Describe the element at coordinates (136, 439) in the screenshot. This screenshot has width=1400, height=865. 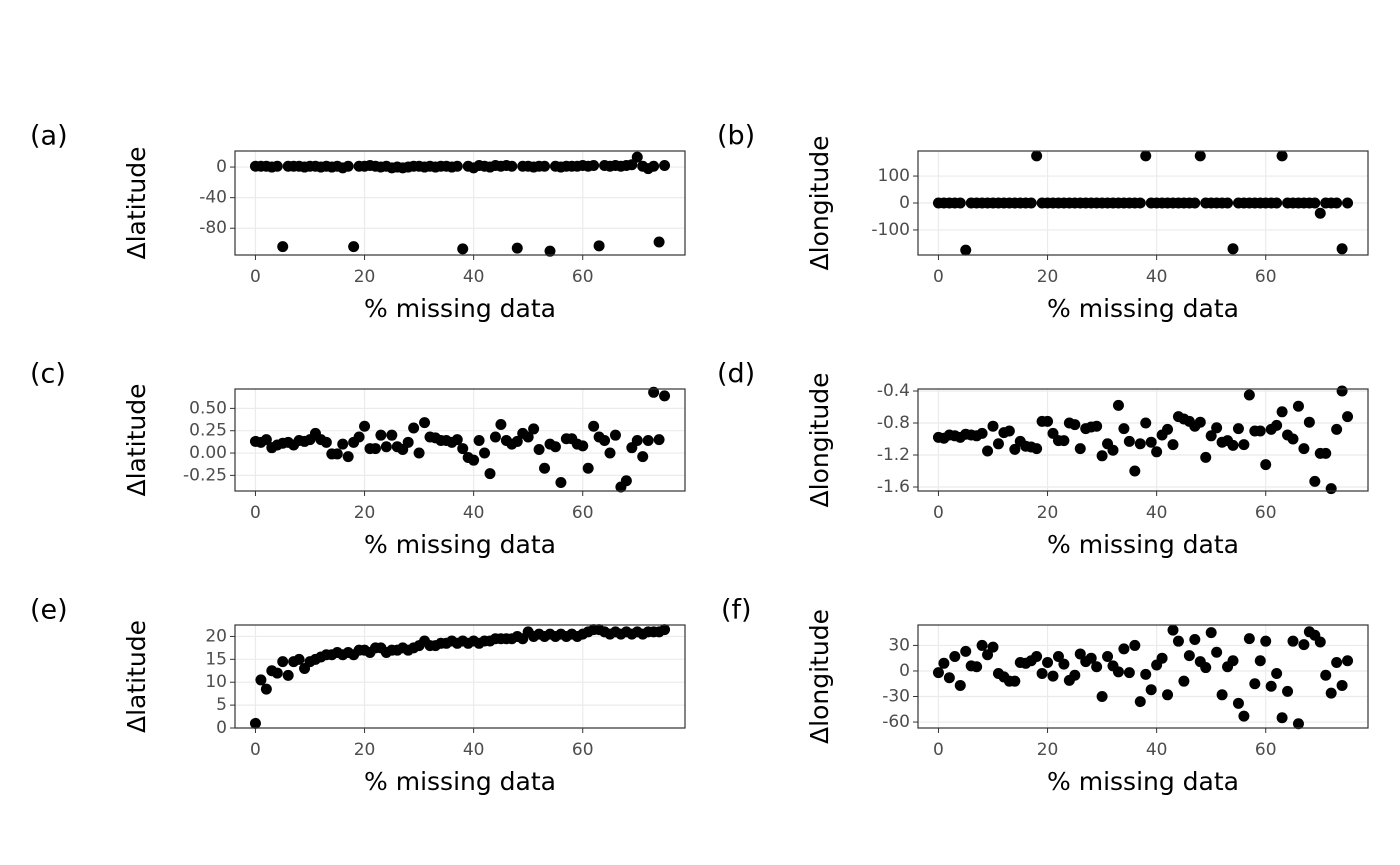
I see `y-axis-title: Δlatitude` at that location.